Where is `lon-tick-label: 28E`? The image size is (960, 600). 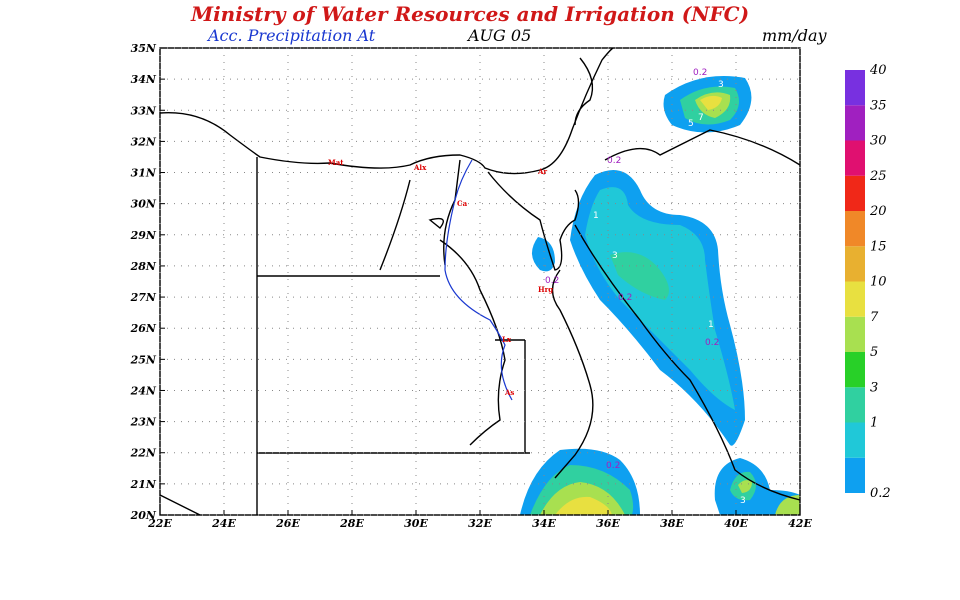
lon-tick-label: 28E is located at coordinates (351, 523).